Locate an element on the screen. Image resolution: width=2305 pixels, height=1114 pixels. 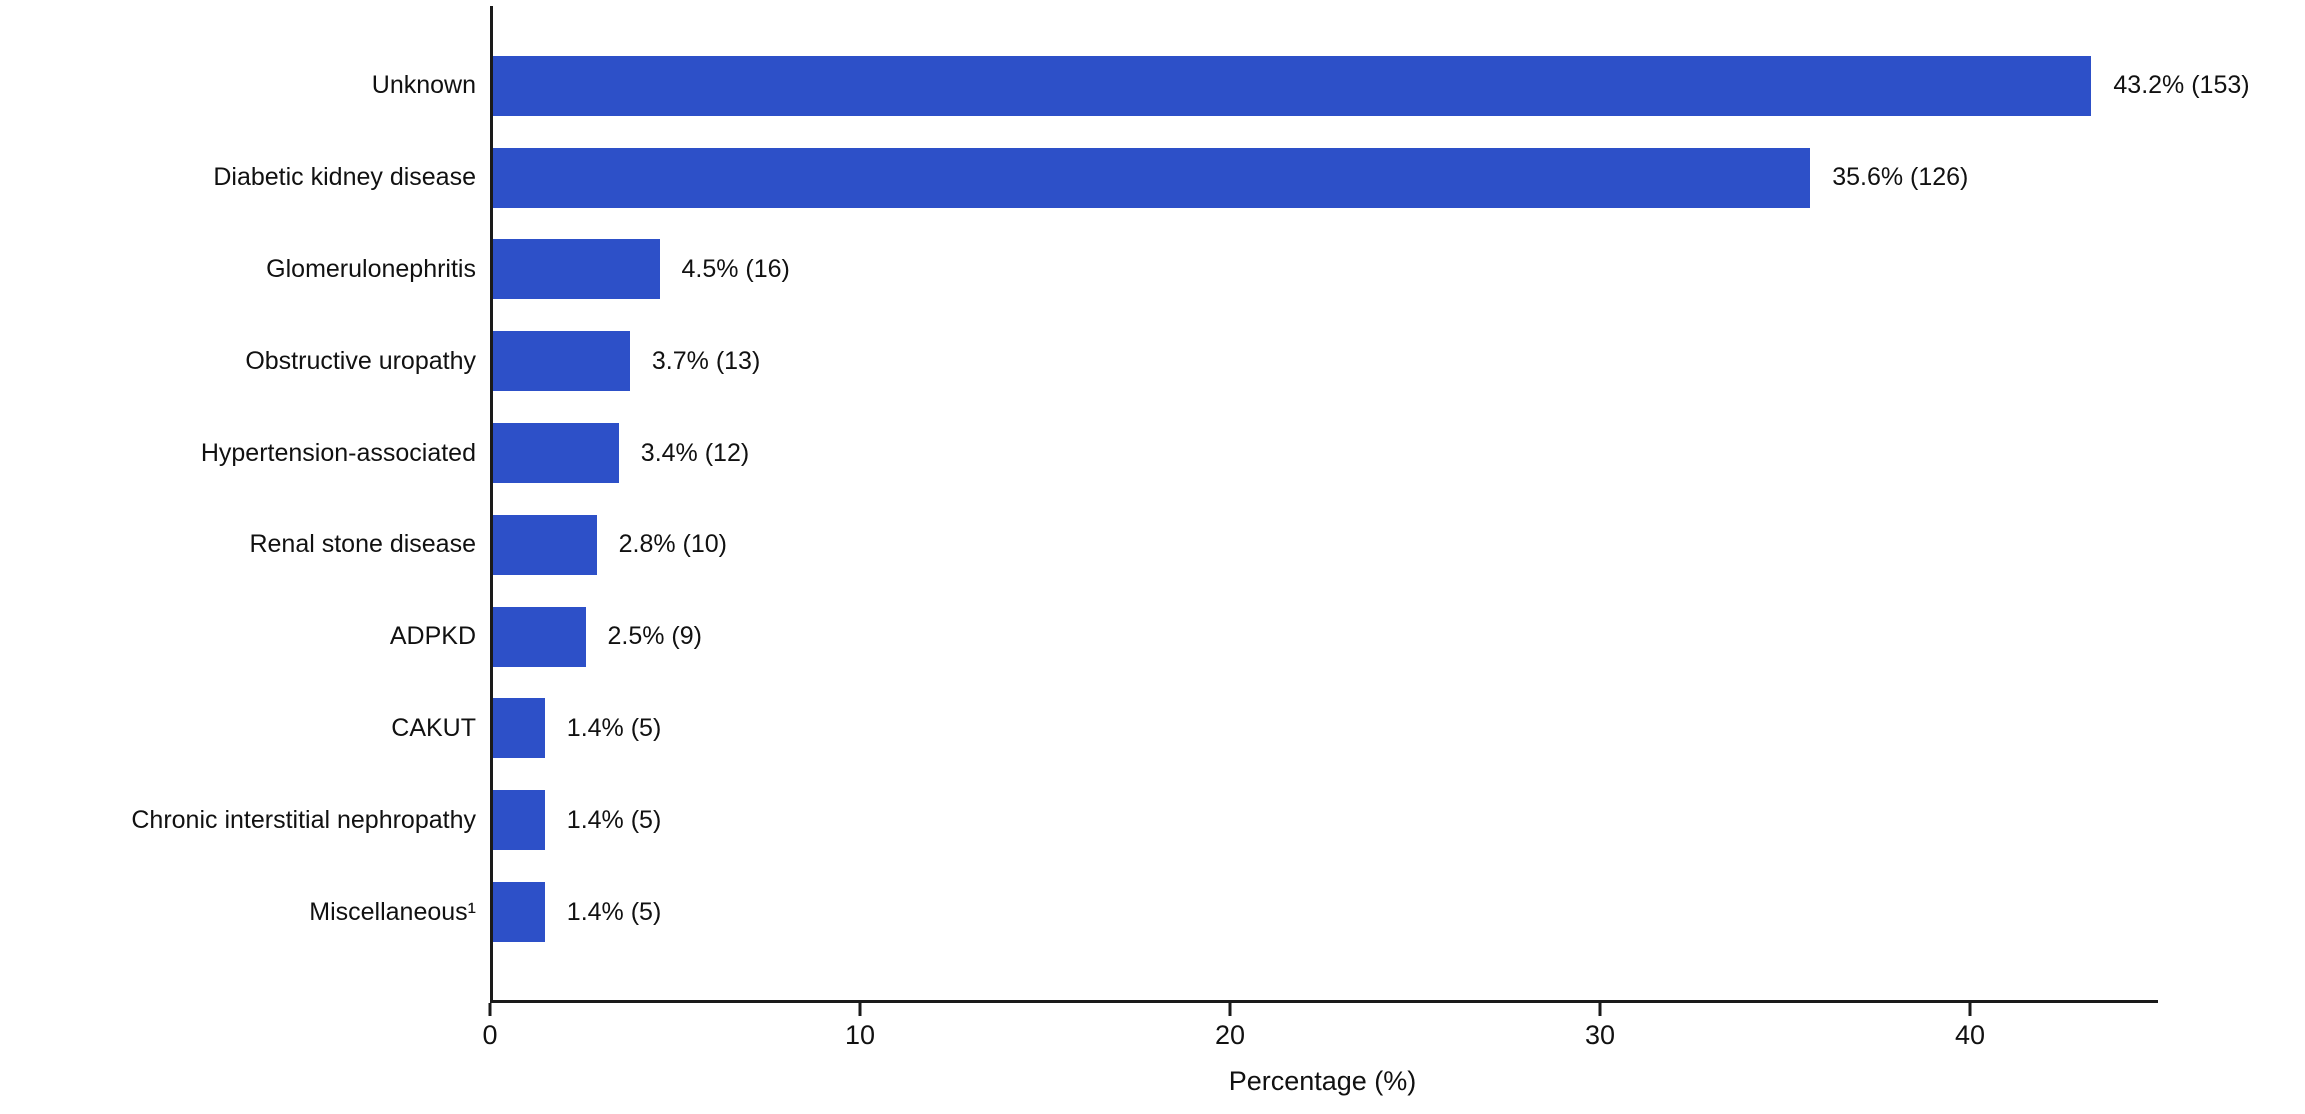
bar-row: Miscellaneous¹ 1.4% (5) is located at coordinates (1152, 912).